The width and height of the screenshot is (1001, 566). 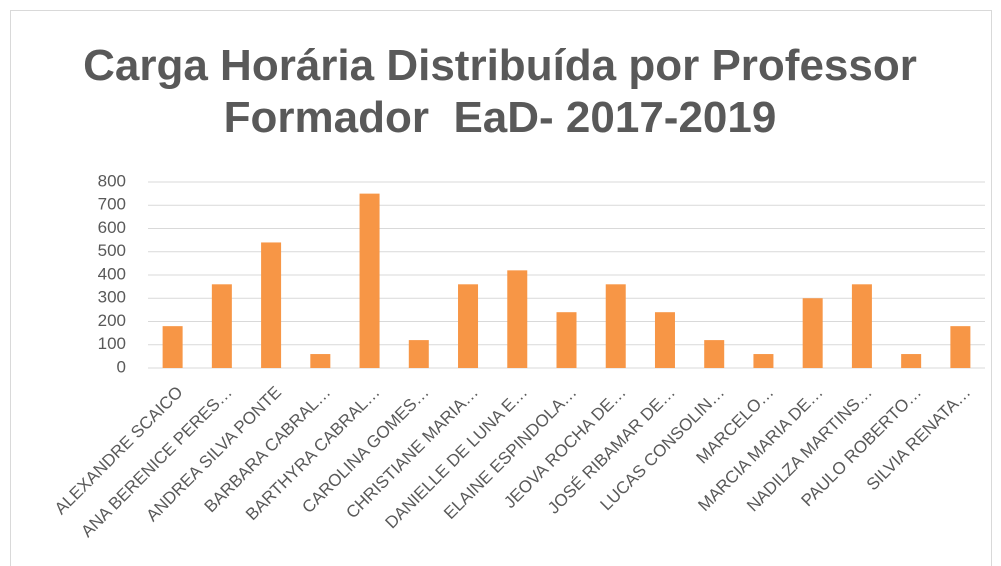 I want to click on y-tick-label: 0, so click(x=121, y=366).